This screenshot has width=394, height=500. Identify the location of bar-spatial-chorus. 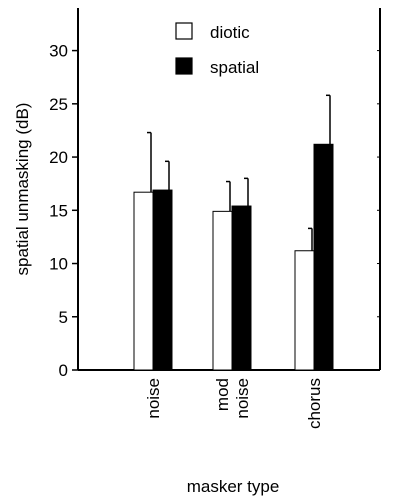
(323, 257).